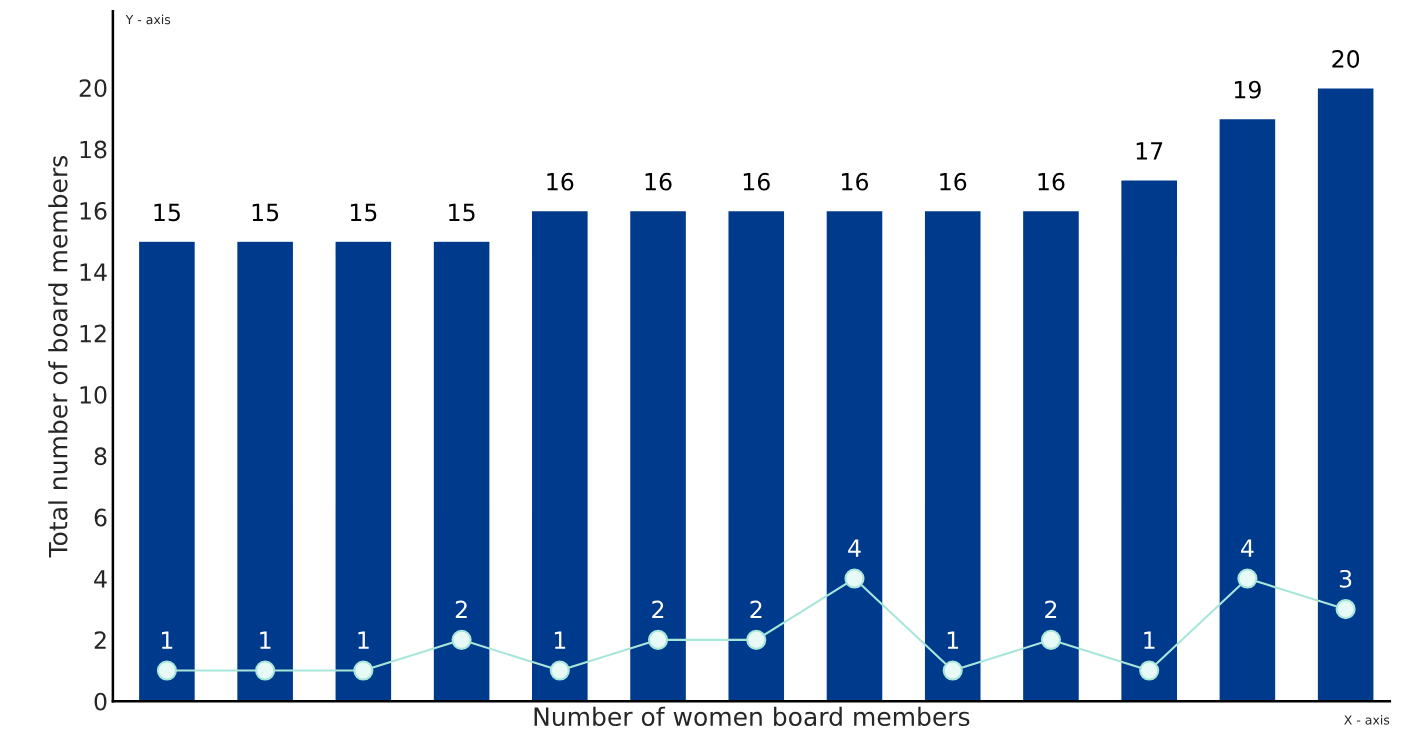 This screenshot has height=742, width=1411. Describe the element at coordinates (100, 640) in the screenshot. I see `y-tick-label: 2` at that location.